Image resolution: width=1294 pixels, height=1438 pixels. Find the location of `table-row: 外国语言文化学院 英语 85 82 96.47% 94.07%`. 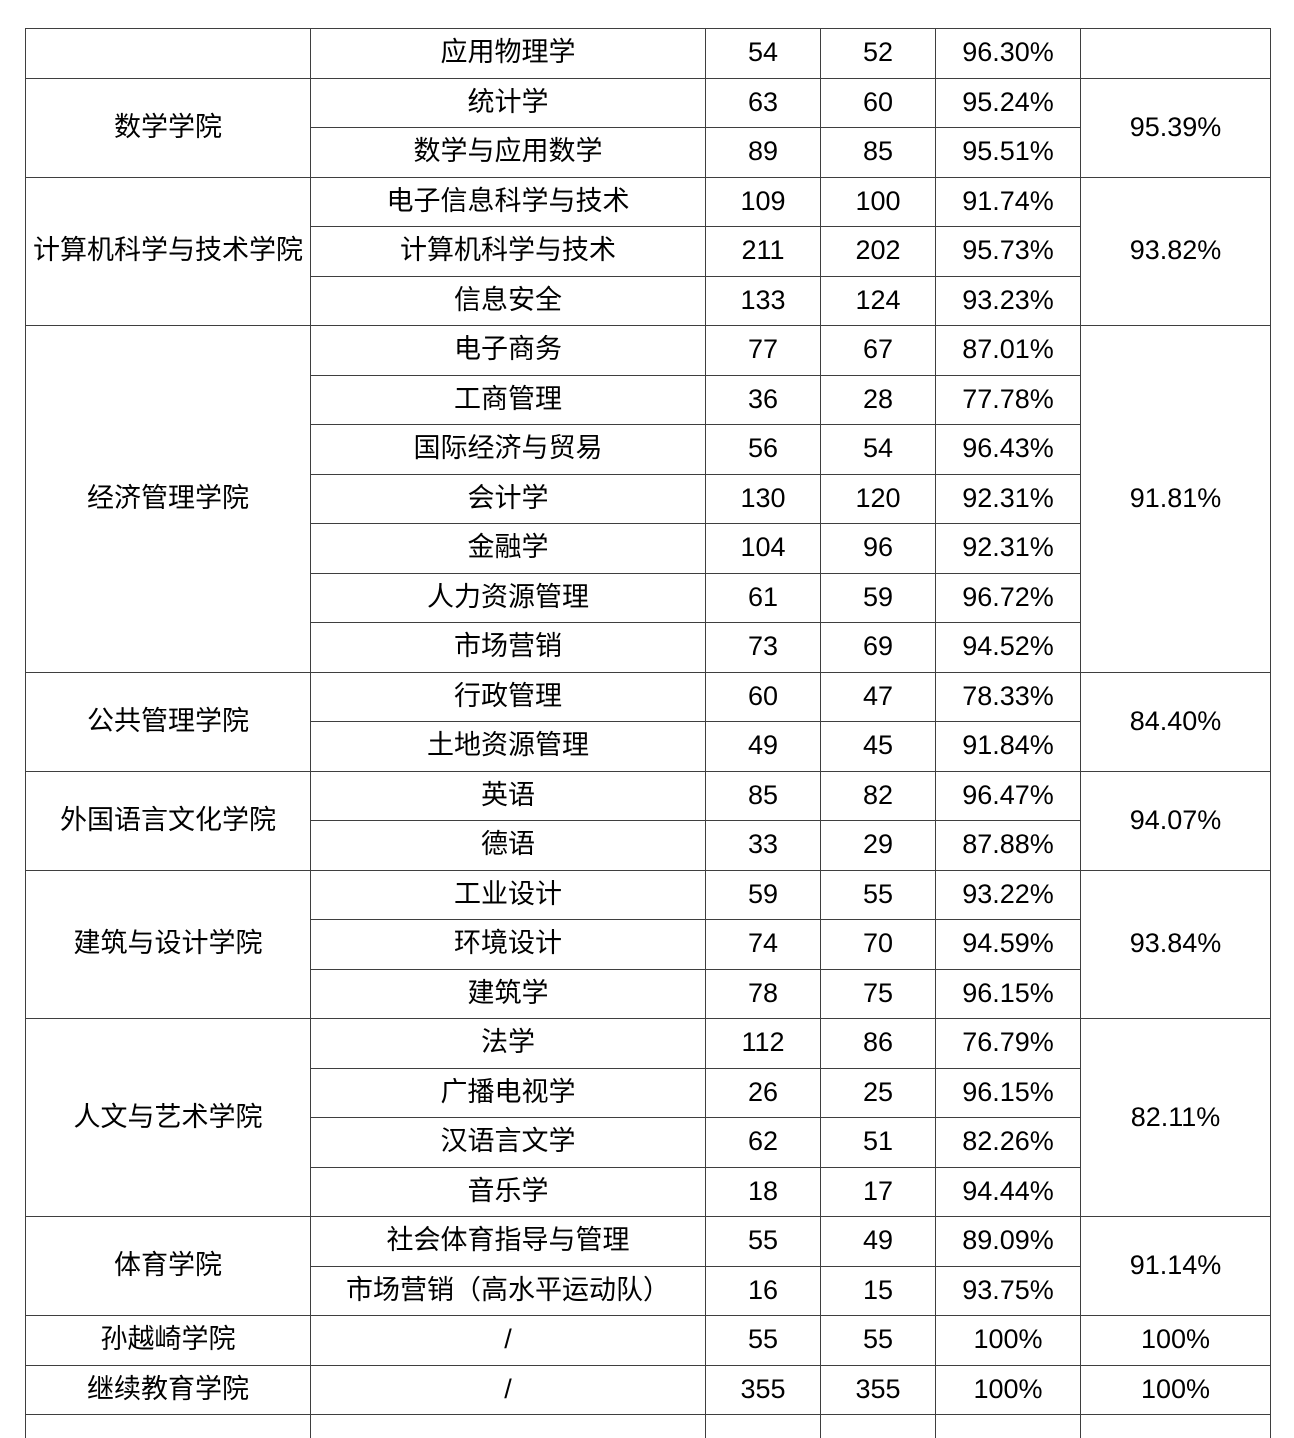

table-row: 外国语言文化学院 英语 85 82 96.47% 94.07% is located at coordinates (648, 820).